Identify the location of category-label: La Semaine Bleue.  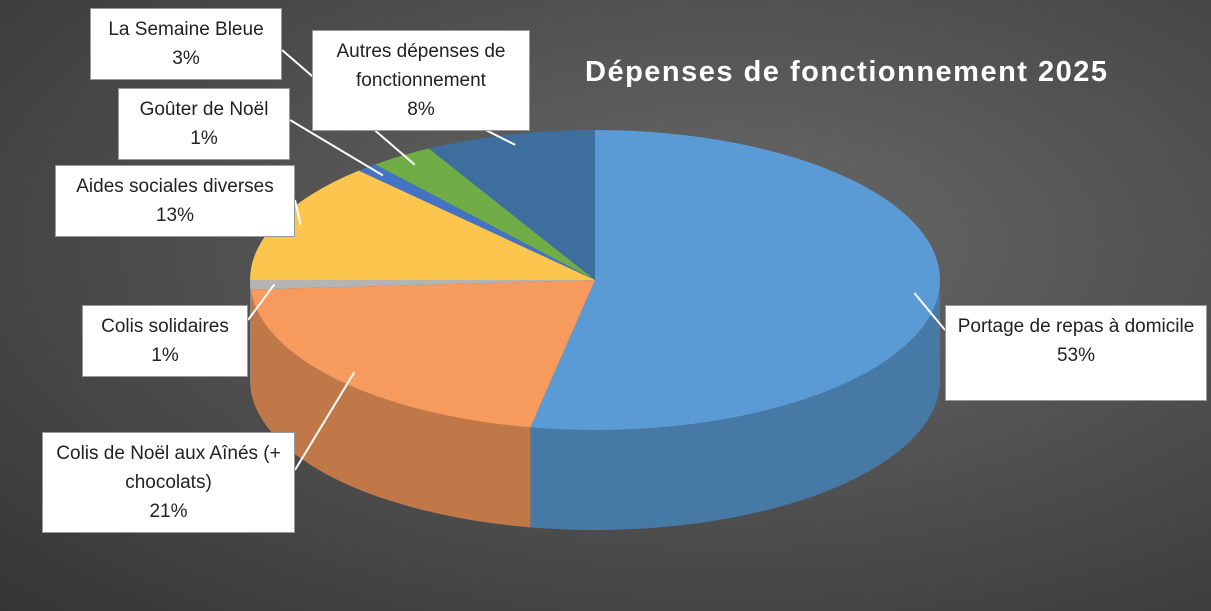
(186, 29).